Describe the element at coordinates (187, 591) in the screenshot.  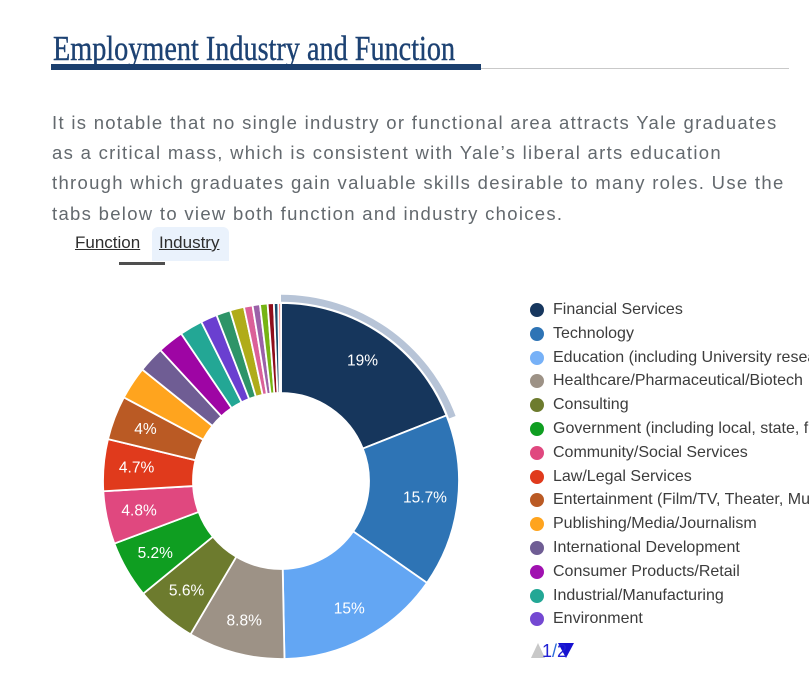
I see `svg-text: 5.6%` at that location.